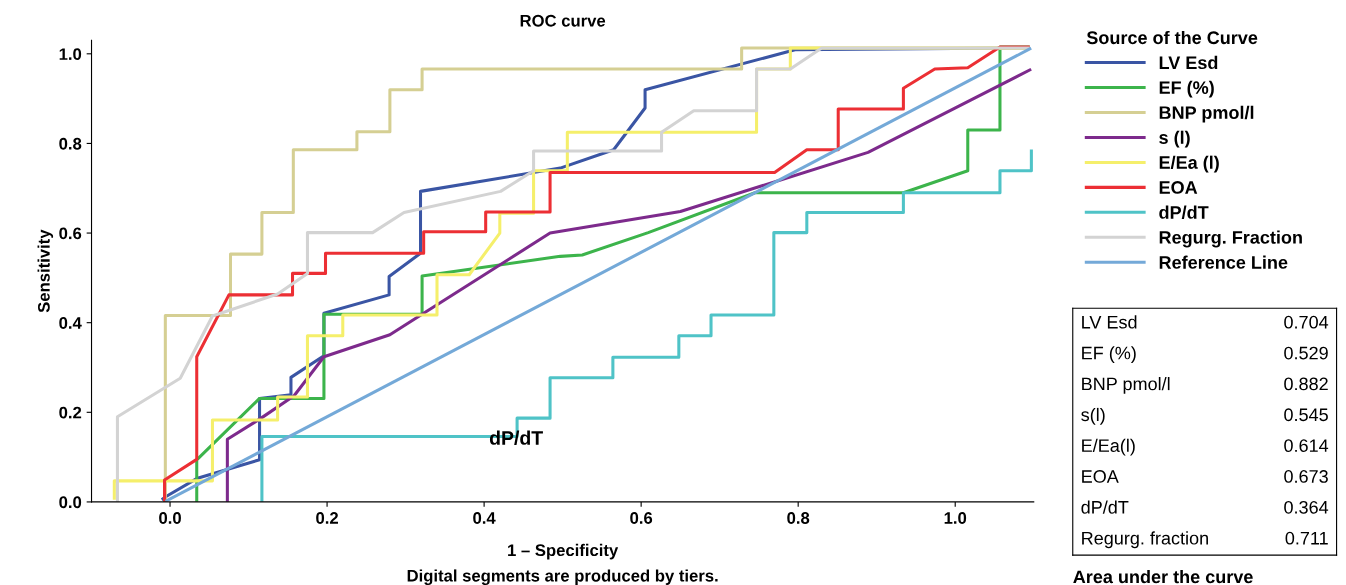  What do you see at coordinates (70, 502) in the screenshot?
I see `y-tick-label: 0.0` at bounding box center [70, 502].